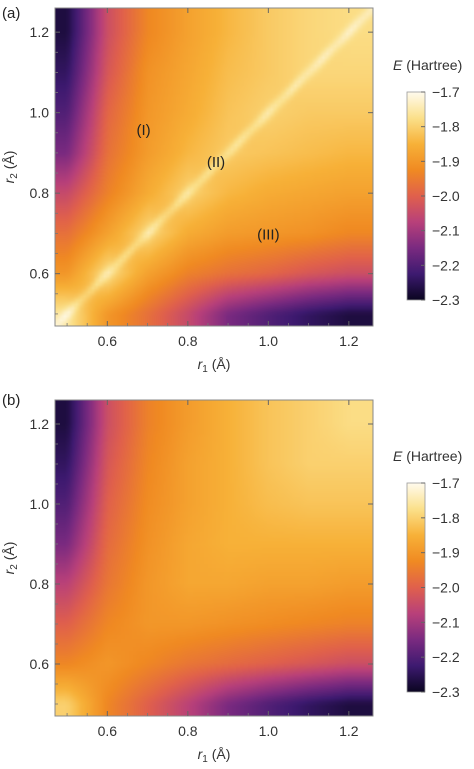 Image resolution: width=474 pixels, height=769 pixels. What do you see at coordinates (11, 400) in the screenshot?
I see `panel-label: (b)` at bounding box center [11, 400].